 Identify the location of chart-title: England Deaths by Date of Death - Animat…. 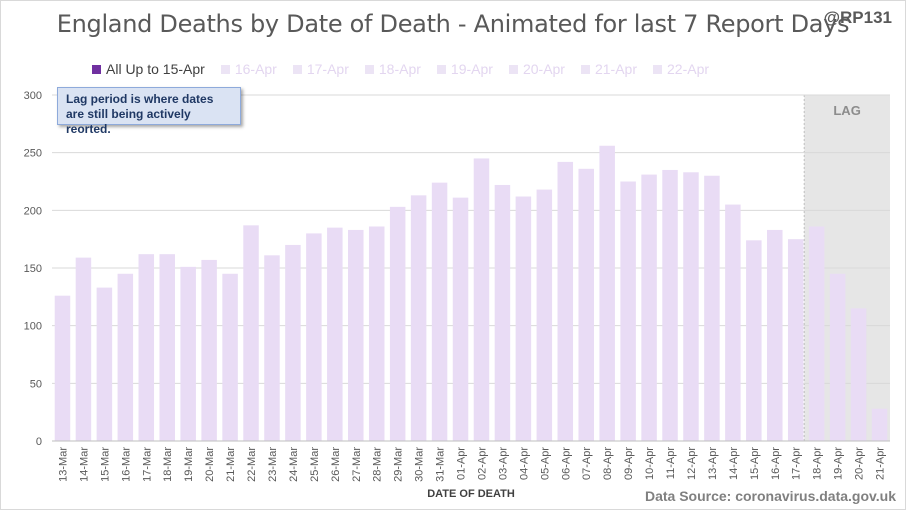
(453, 24).